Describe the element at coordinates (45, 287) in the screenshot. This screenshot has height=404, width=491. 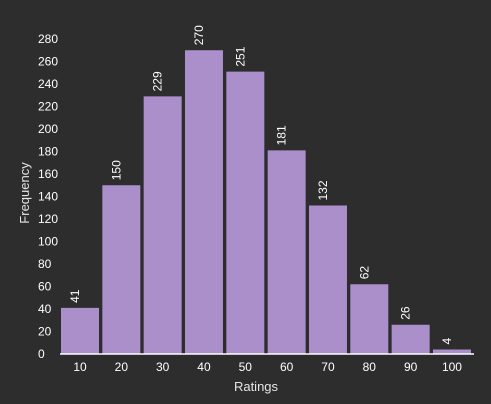
I see `y-tick-label: 60` at that location.